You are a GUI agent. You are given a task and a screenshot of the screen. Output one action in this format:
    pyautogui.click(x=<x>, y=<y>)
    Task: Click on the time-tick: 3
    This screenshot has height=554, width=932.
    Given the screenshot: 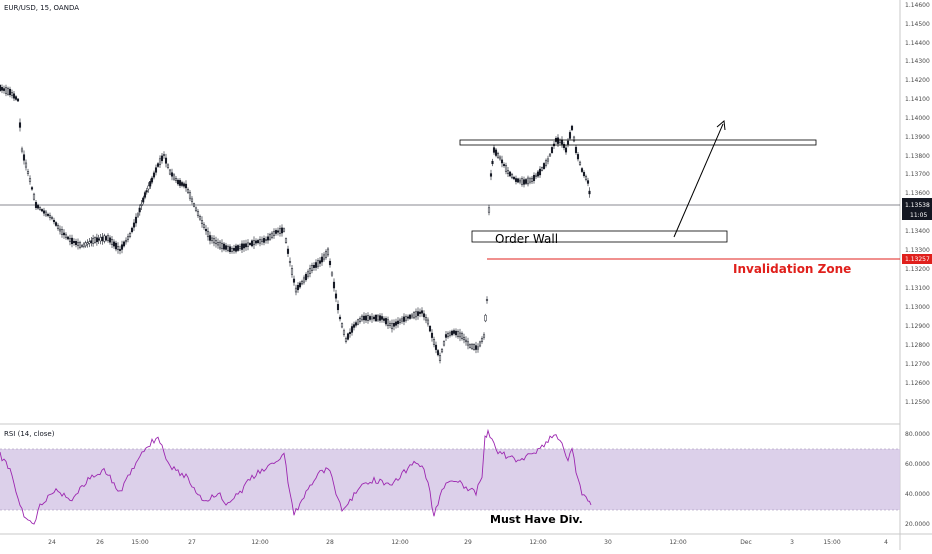 What is the action you would take?
    pyautogui.click(x=792, y=542)
    